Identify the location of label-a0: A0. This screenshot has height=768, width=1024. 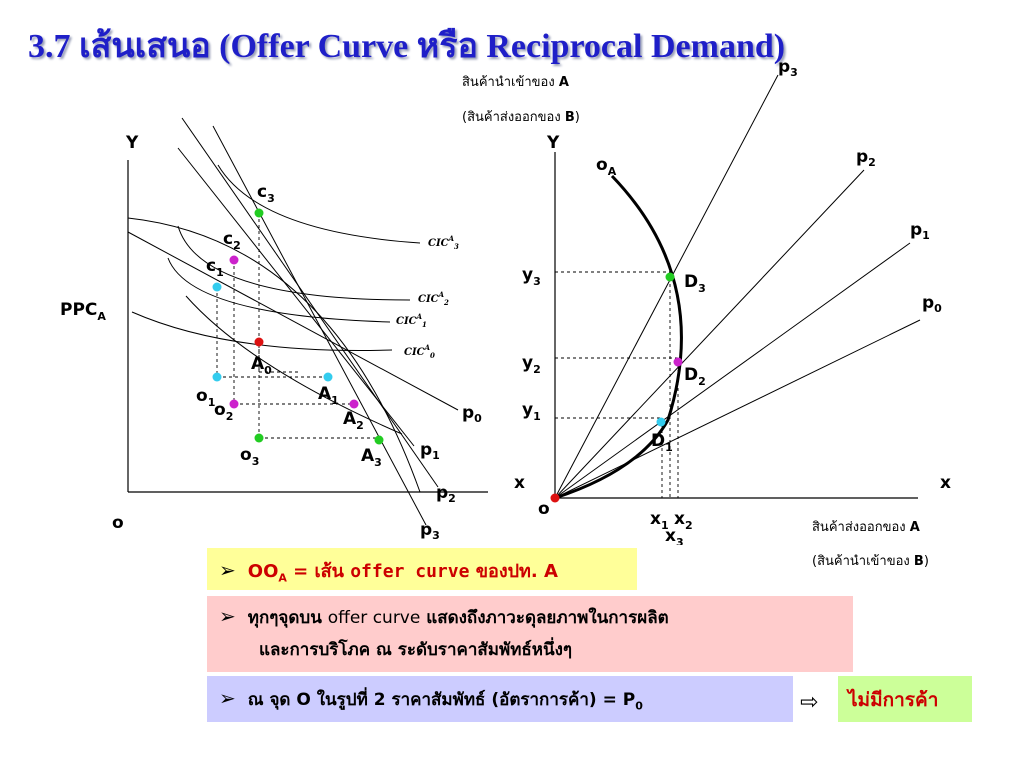
(261, 365).